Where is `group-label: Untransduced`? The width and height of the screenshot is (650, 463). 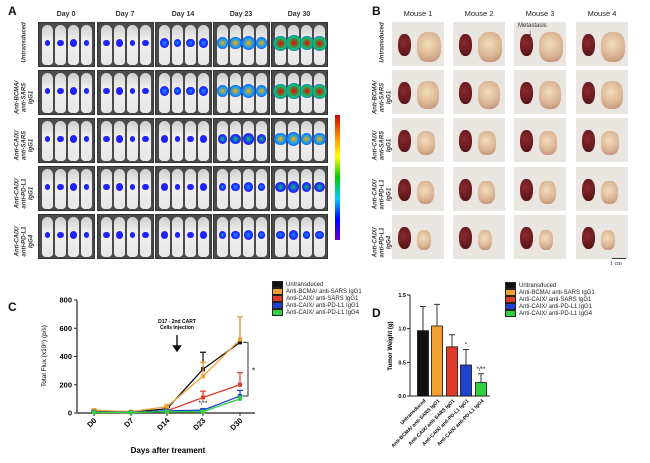 group-label: Untransduced is located at coordinates (382, 42).